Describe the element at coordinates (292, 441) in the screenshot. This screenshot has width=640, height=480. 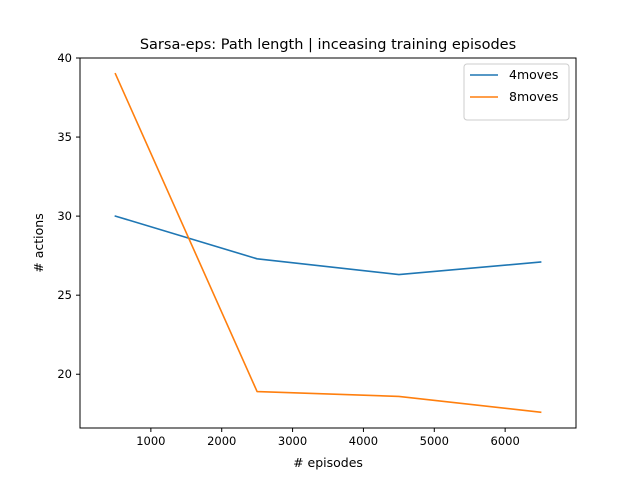
I see `x-tick-label: 3000` at that location.